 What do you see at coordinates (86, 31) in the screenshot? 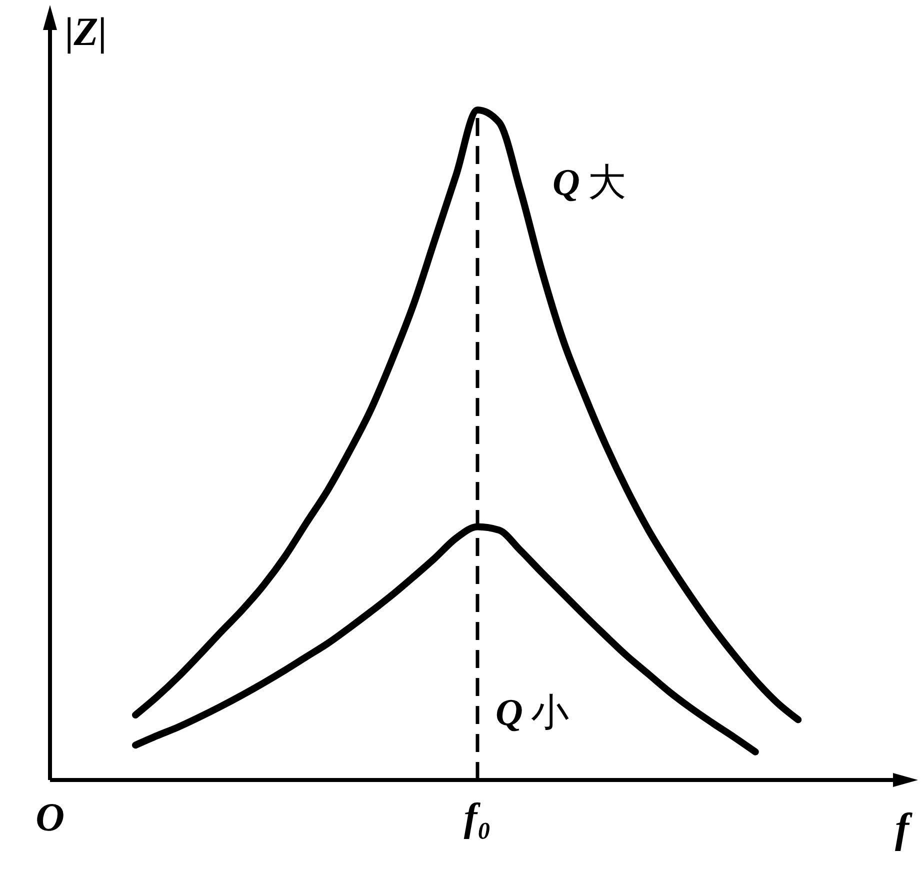
I see `y-axis-title: |Z|` at bounding box center [86, 31].